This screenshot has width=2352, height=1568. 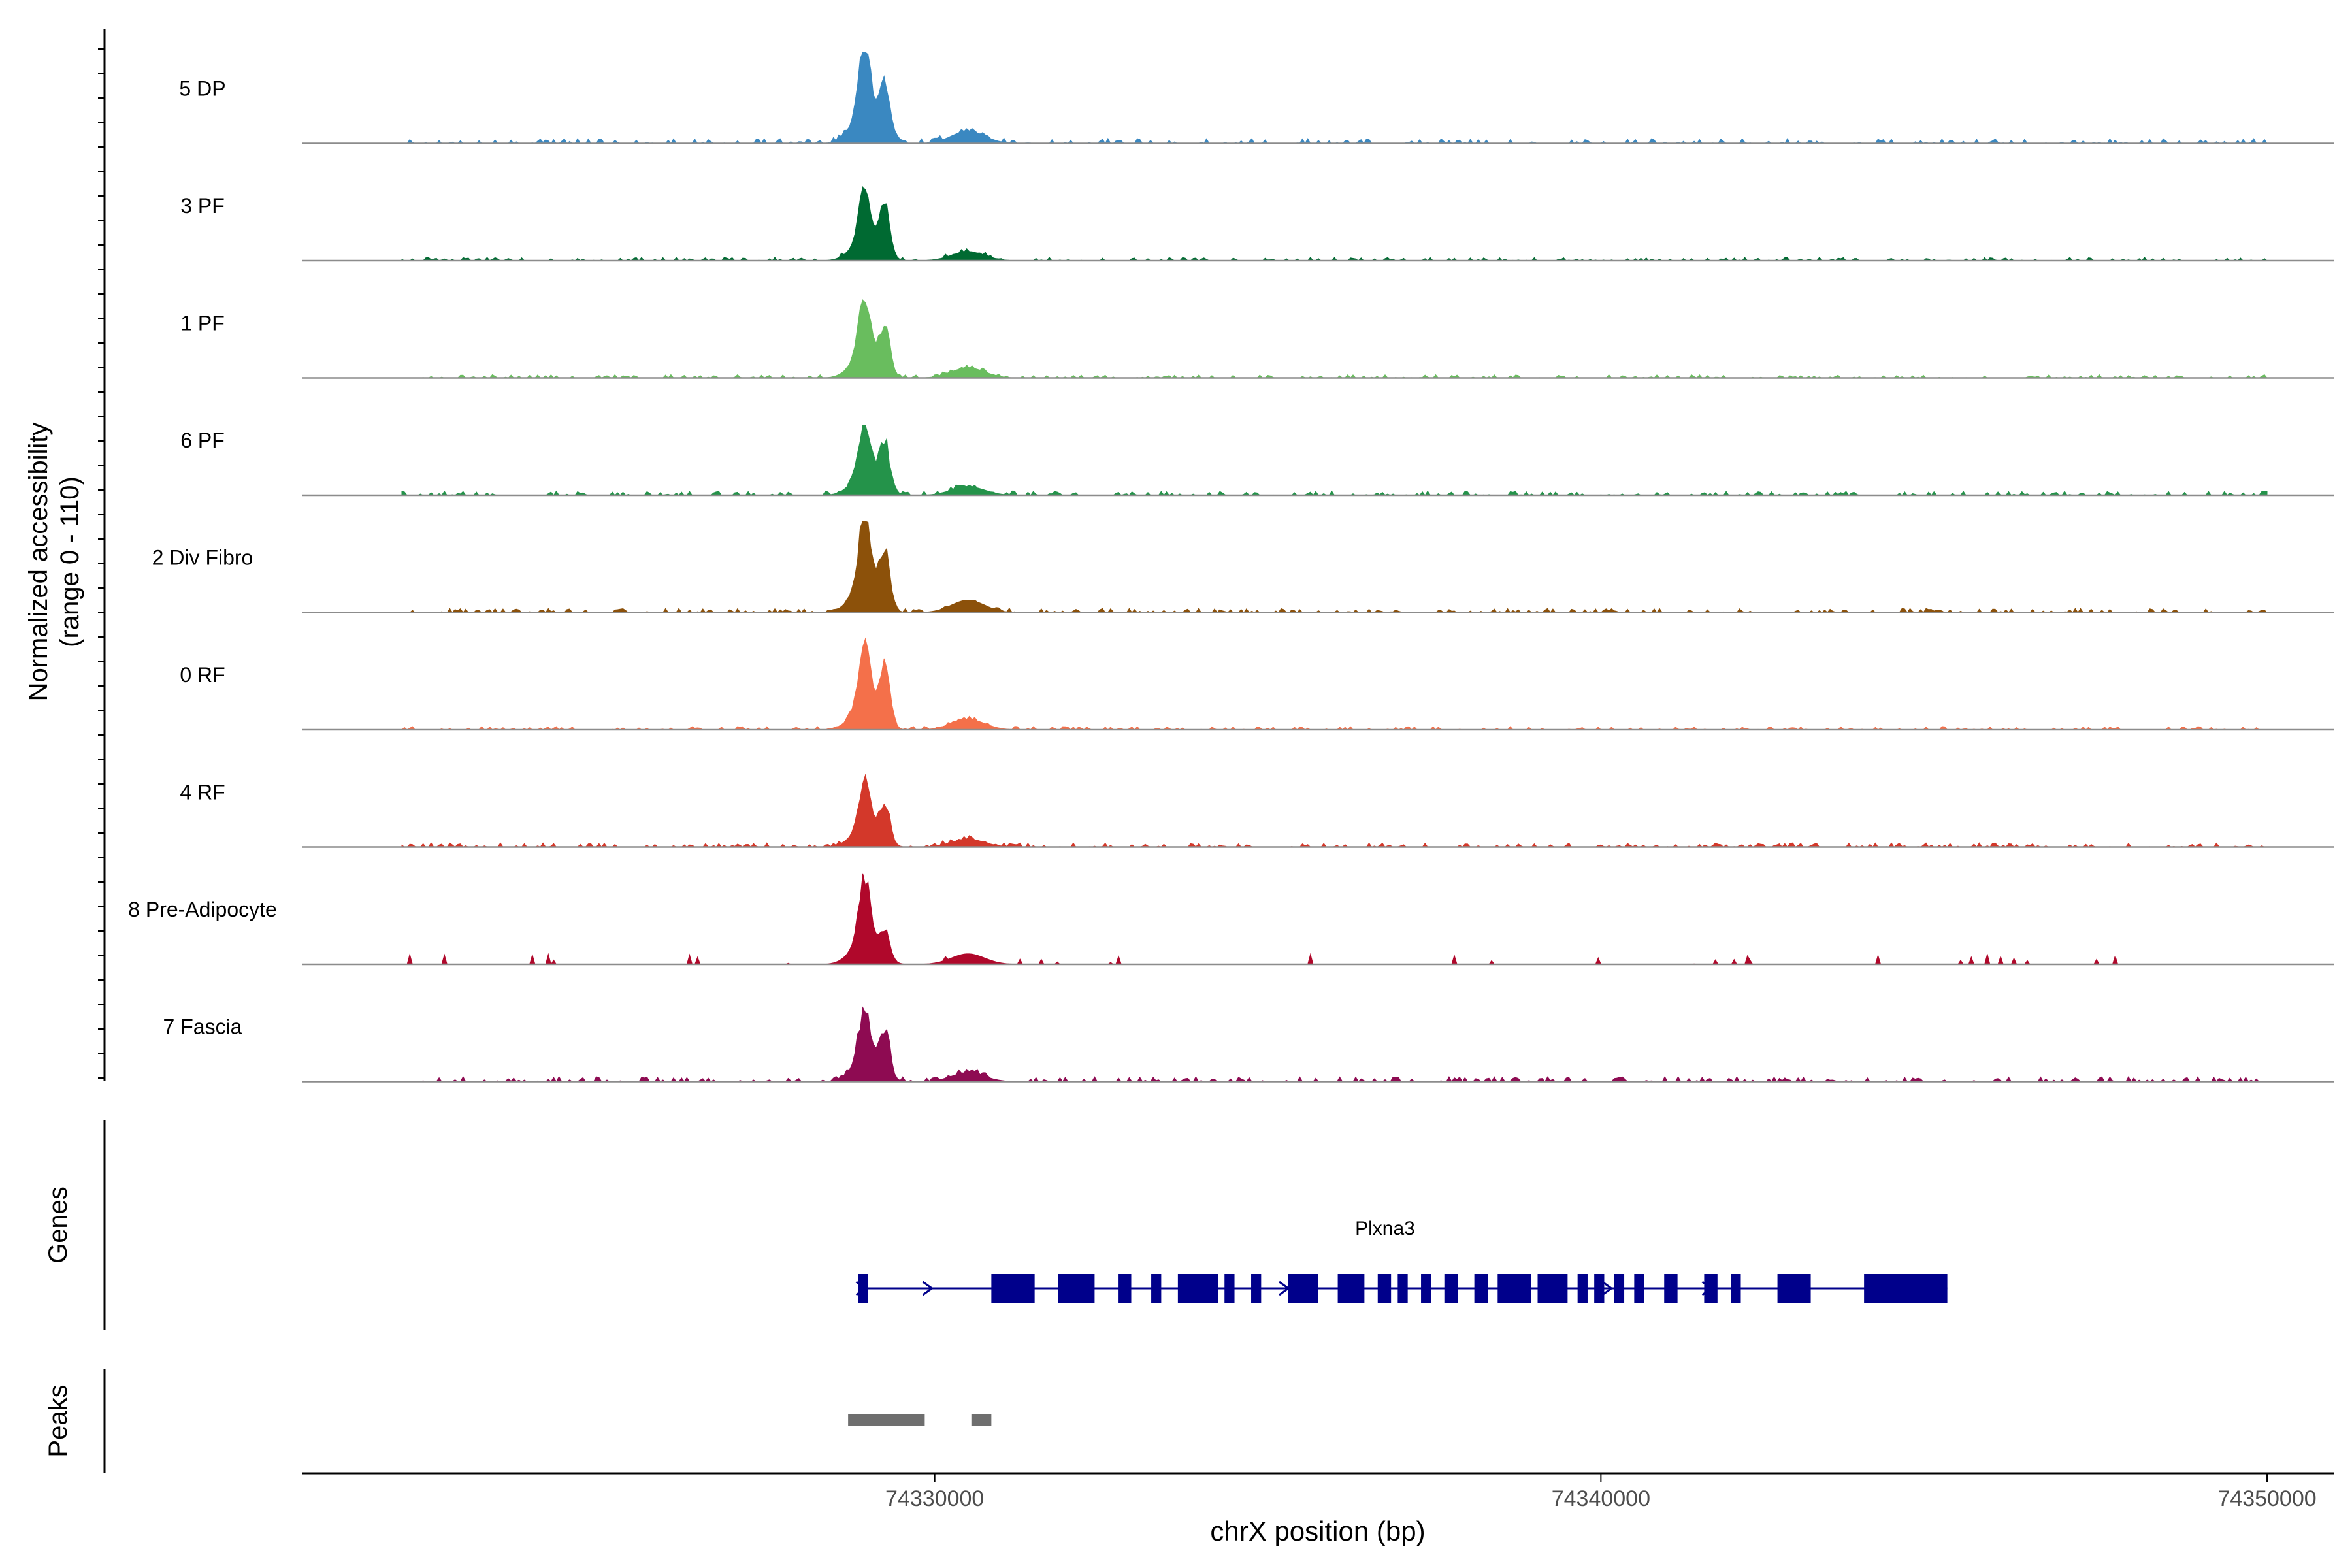 What do you see at coordinates (58, 1420) in the screenshot?
I see `peaks-label: Peaks` at bounding box center [58, 1420].